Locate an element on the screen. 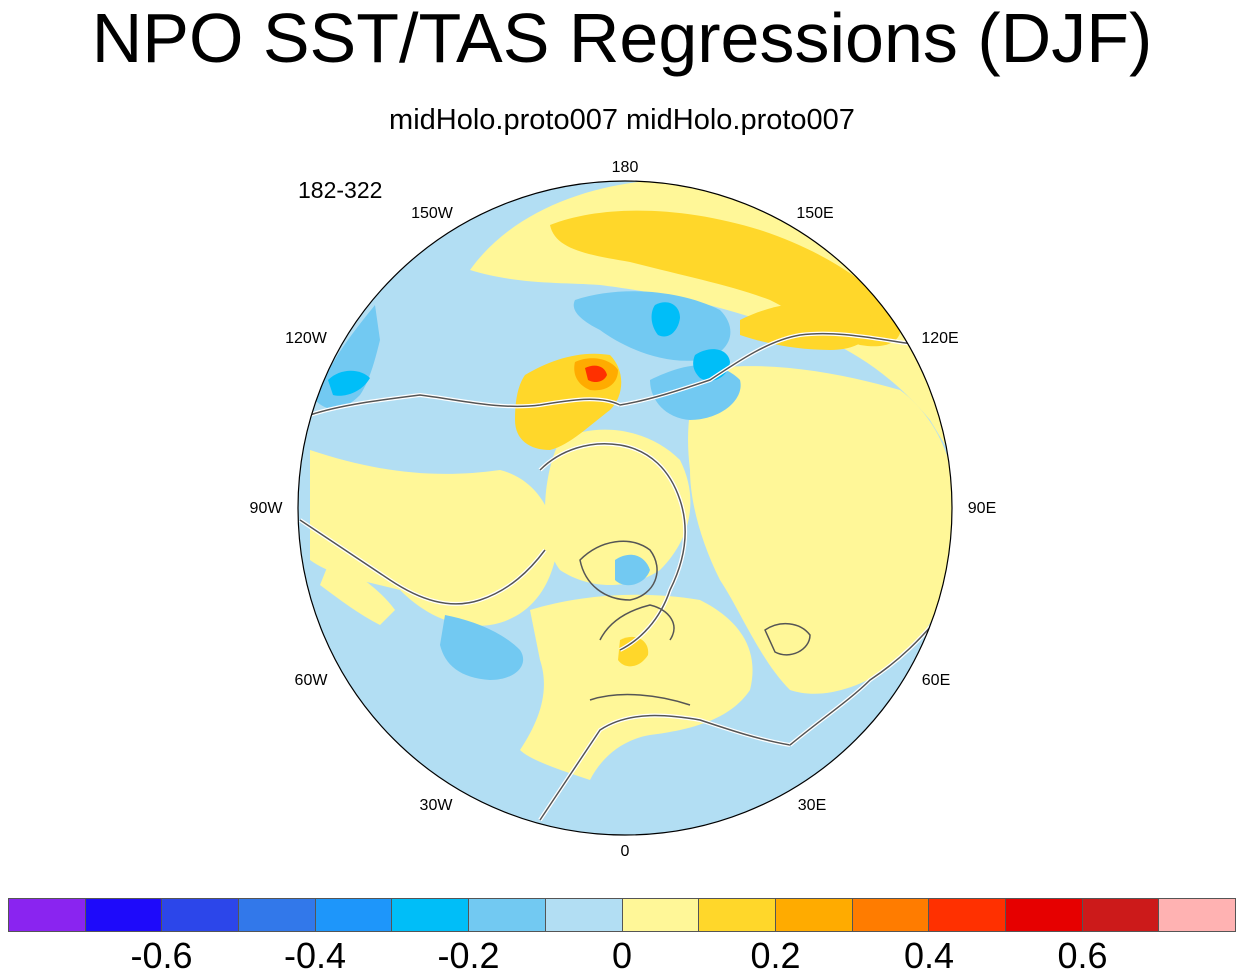  lon-label-30e: 30E is located at coordinates (812, 805).